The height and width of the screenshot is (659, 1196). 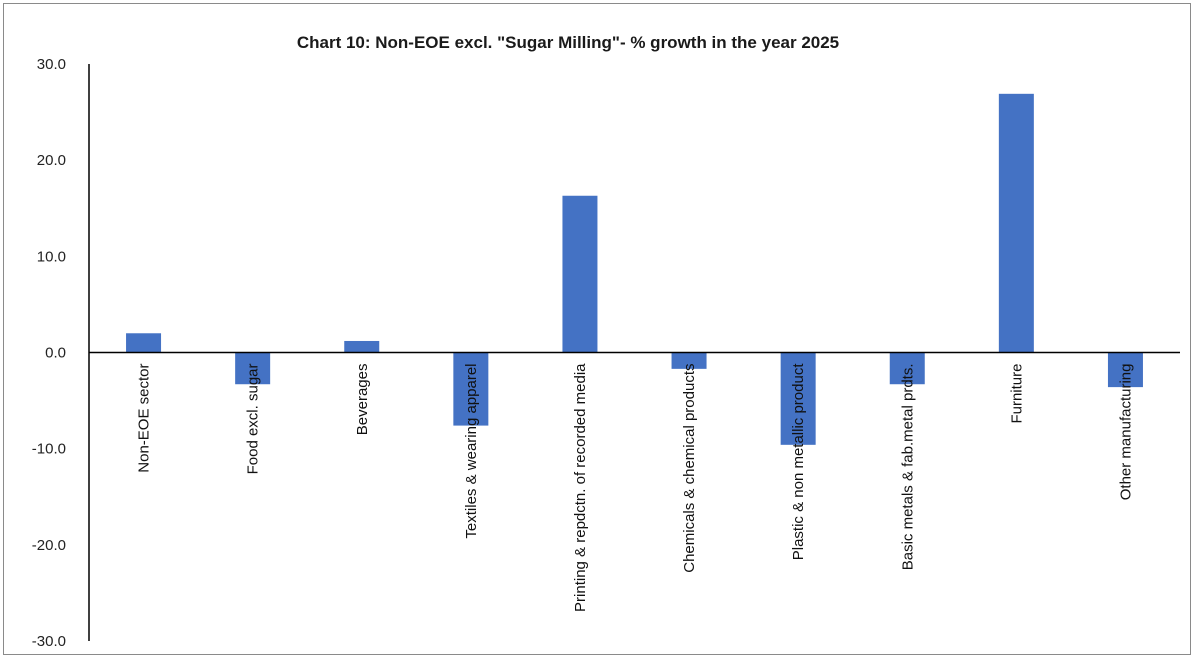 I want to click on y-tick-label: 10.0, so click(x=51, y=256).